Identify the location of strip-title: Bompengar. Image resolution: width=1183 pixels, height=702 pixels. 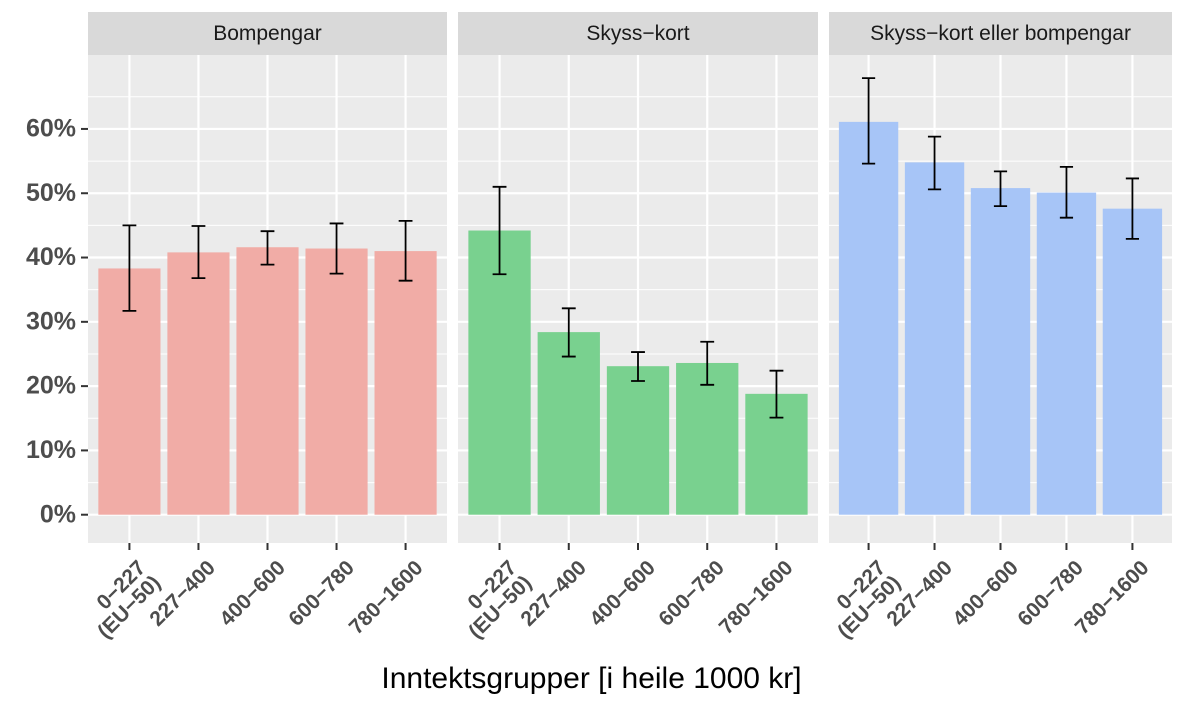
(267, 33).